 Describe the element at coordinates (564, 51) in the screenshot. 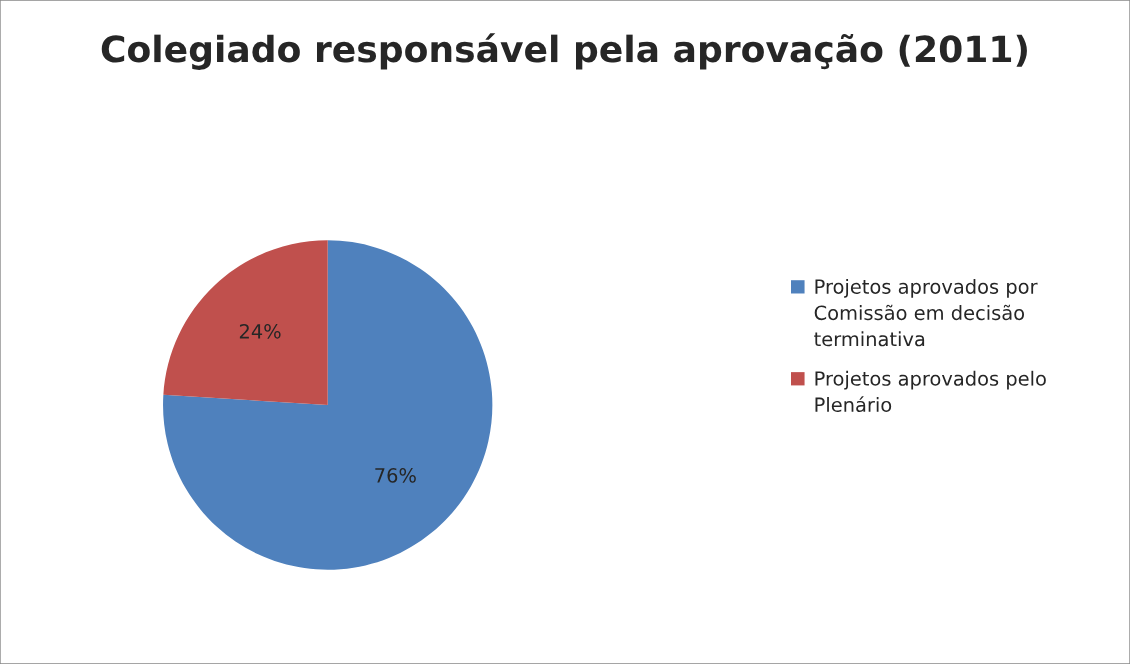

I see `chart-title: Colegiado responsável pela aprovação (2011)` at that location.